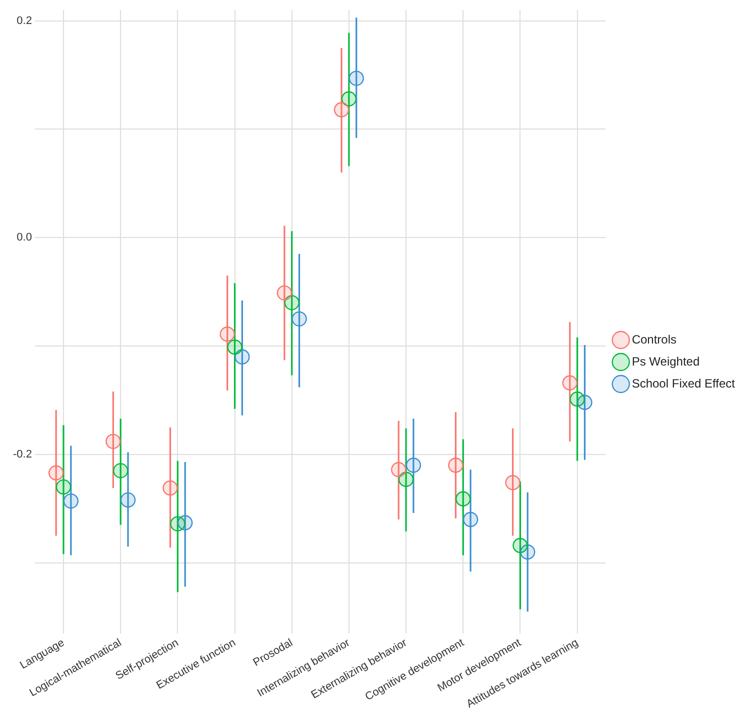 The image size is (750, 724). What do you see at coordinates (22, 454) in the screenshot?
I see `y-tick-label: -0.2` at bounding box center [22, 454].